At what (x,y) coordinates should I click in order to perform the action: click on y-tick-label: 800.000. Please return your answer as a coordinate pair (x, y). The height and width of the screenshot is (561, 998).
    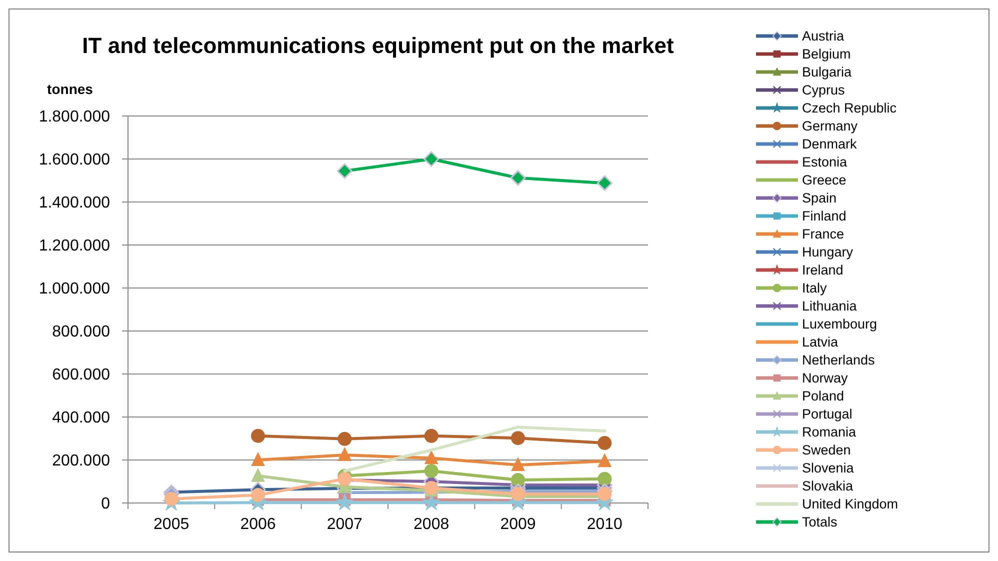
    Looking at the image, I should click on (81, 332).